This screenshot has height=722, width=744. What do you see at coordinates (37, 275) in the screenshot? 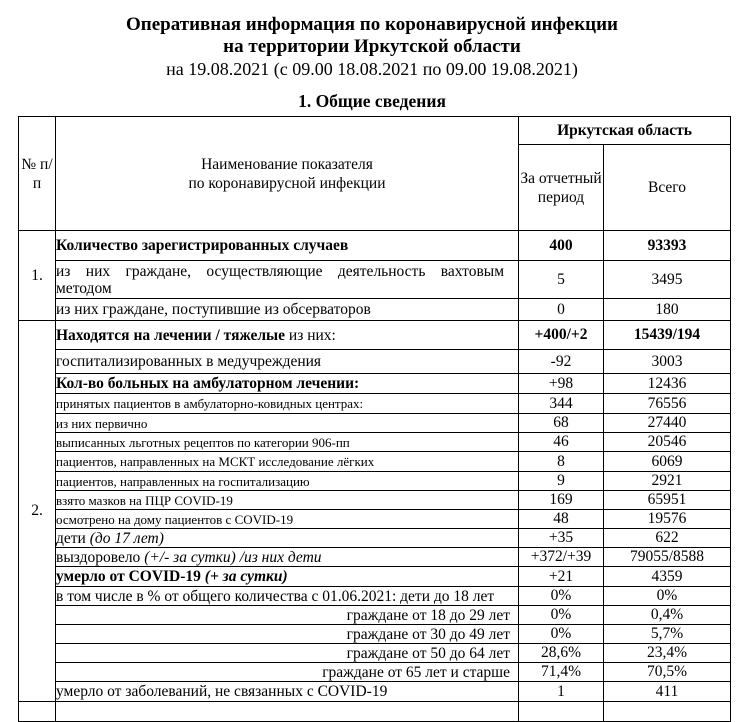
I see `section-number: 1.` at bounding box center [37, 275].